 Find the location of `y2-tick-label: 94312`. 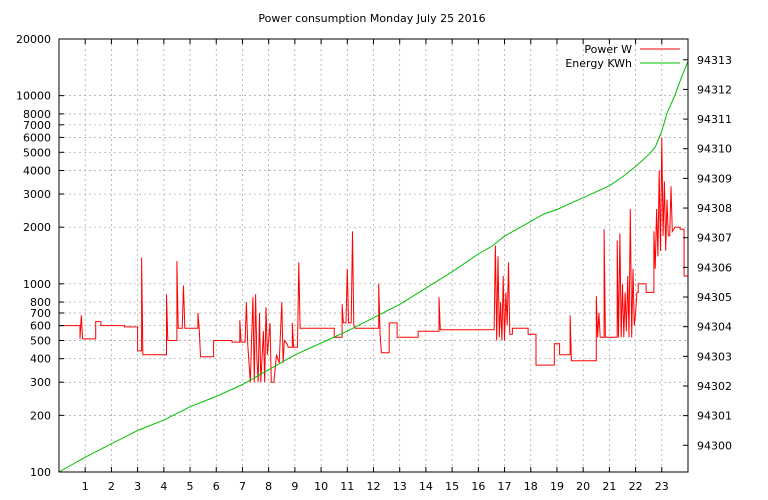

y2-tick-label: 94312 is located at coordinates (714, 89).